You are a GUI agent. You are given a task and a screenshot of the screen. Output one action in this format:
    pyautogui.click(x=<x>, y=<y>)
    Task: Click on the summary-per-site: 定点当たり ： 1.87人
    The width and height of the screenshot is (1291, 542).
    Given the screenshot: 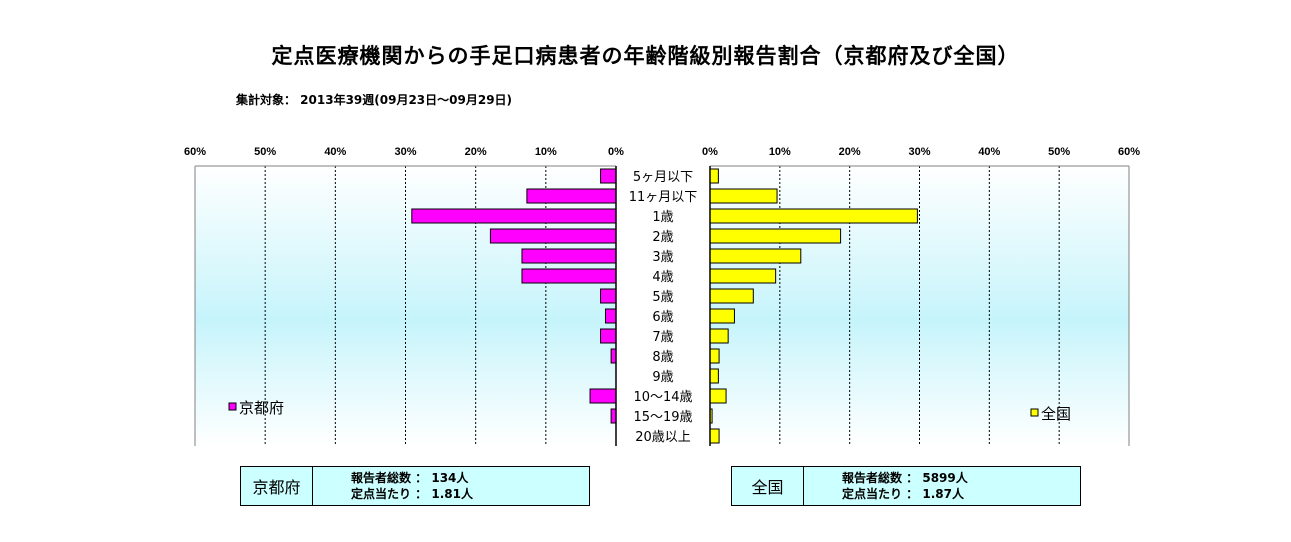 What is the action you would take?
    pyautogui.click(x=903, y=494)
    